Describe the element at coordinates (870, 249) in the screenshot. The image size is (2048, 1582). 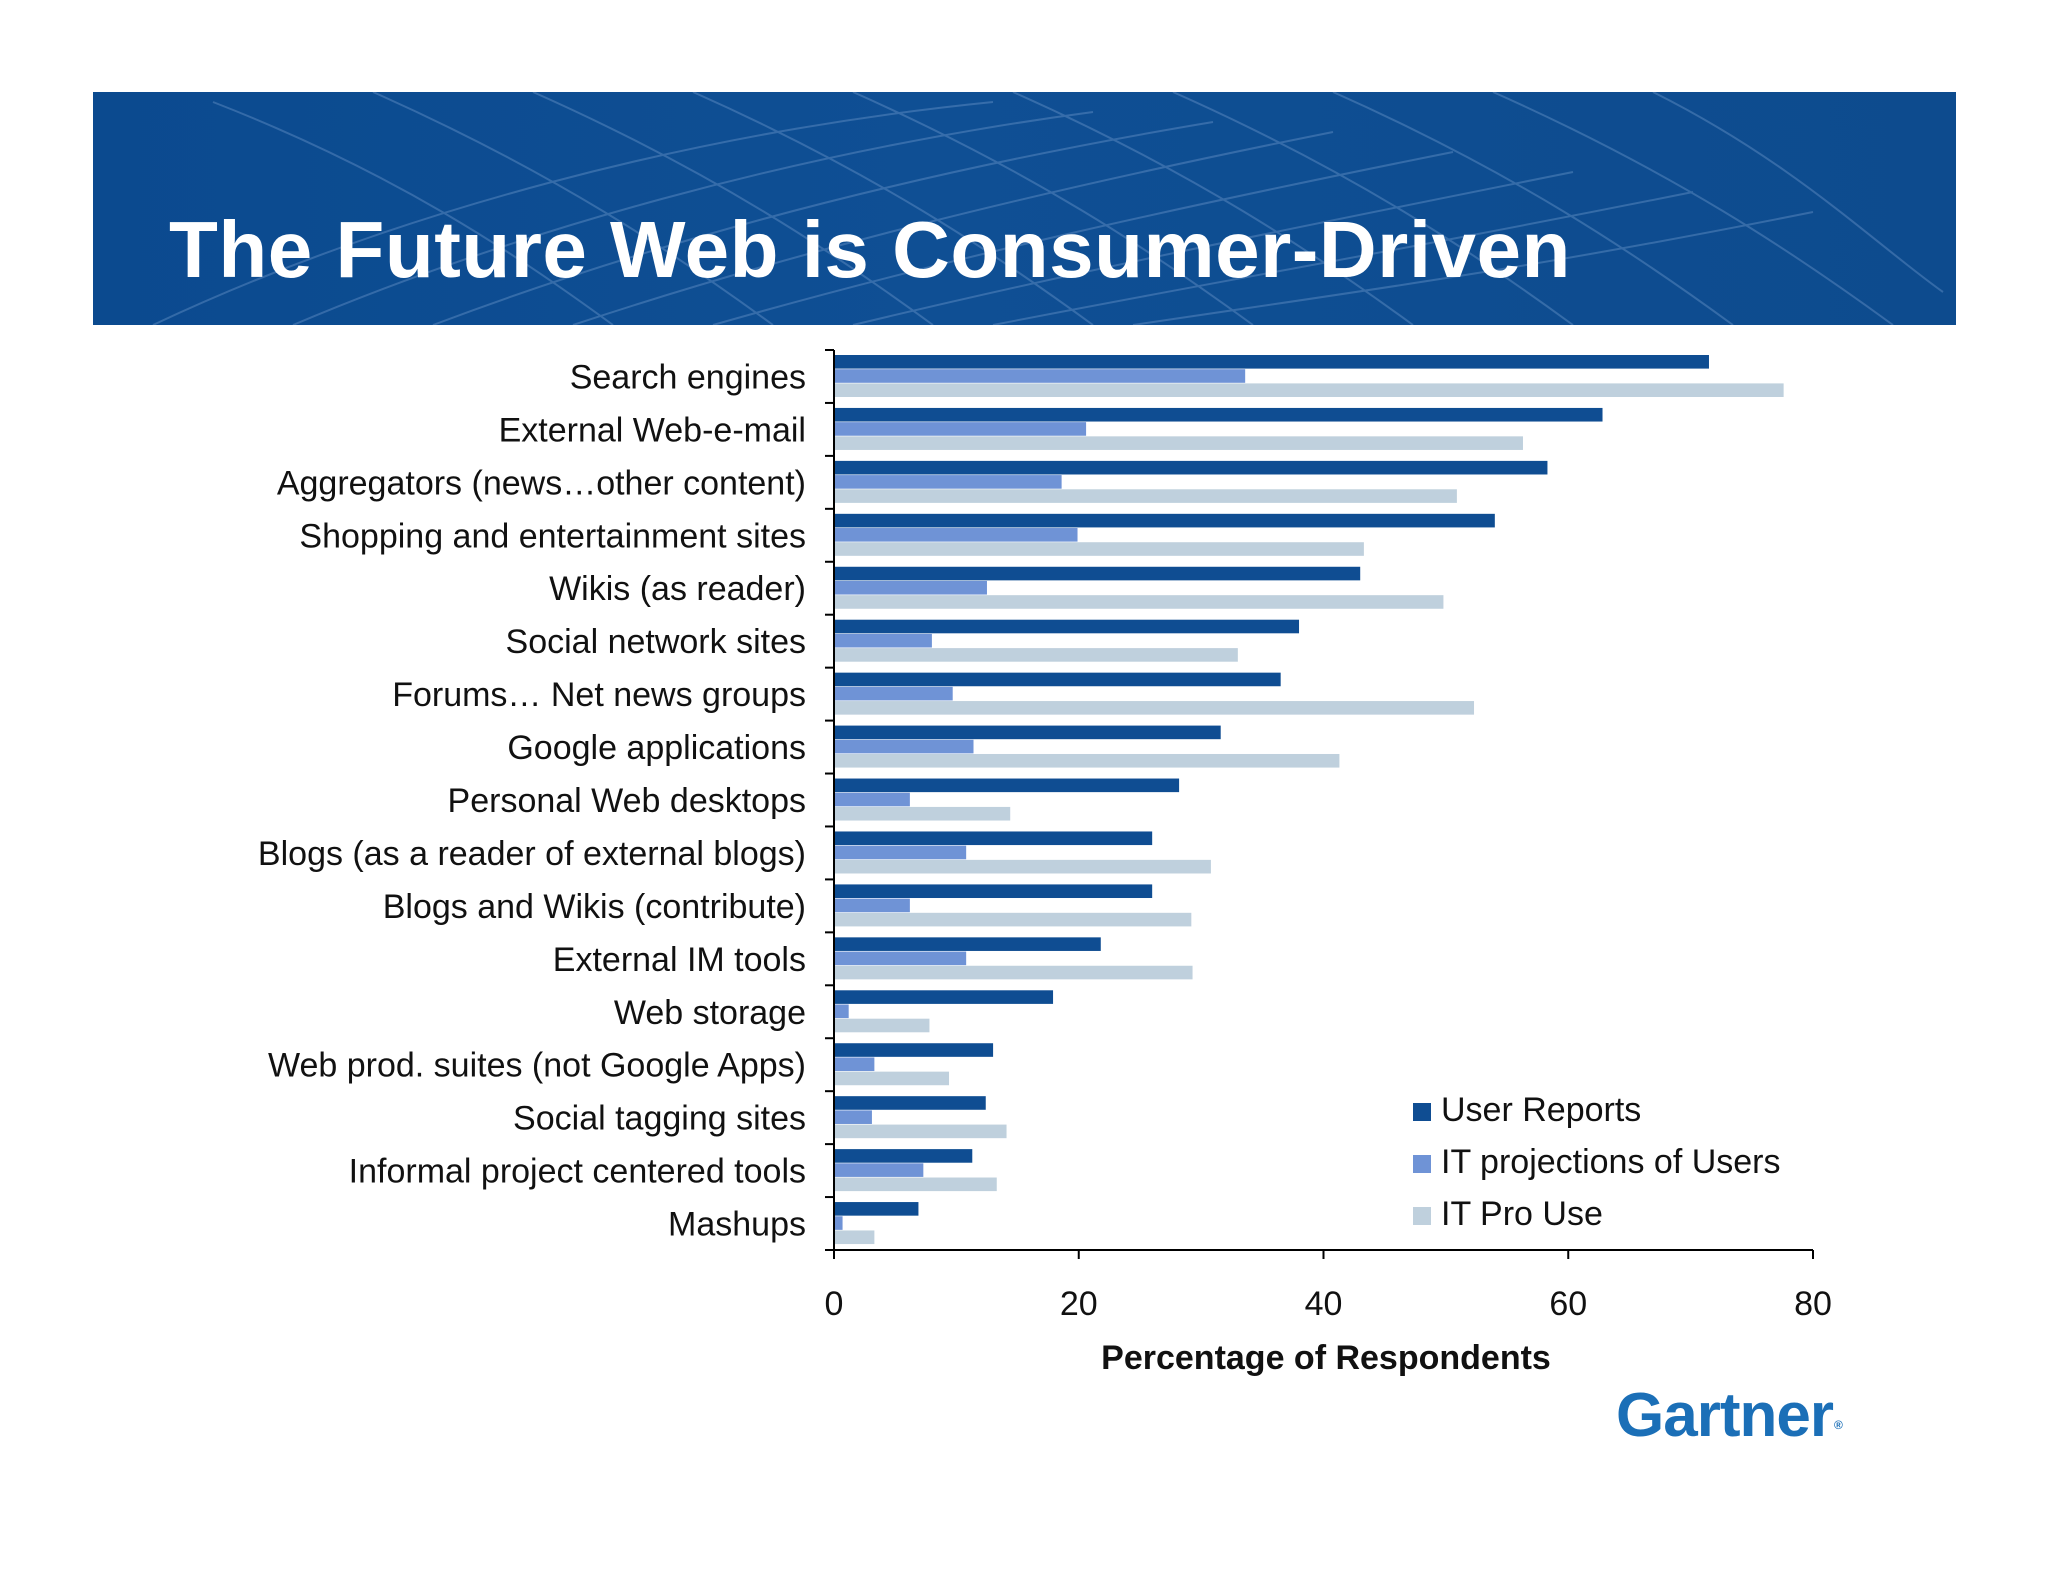
I see `page-title: The Future Web is Consumer-Driven` at that location.